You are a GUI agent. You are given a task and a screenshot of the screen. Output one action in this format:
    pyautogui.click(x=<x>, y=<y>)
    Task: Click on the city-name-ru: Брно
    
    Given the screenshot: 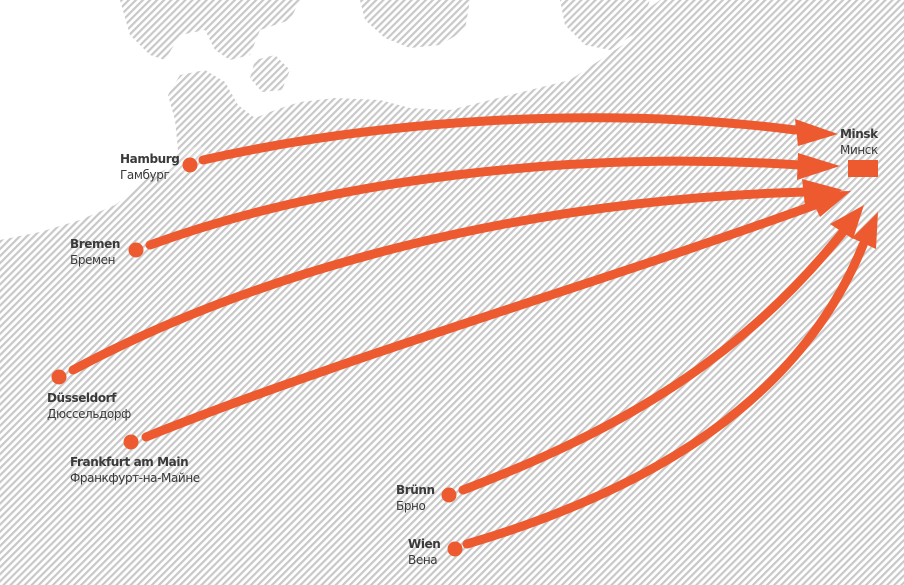 What is the action you would take?
    pyautogui.click(x=411, y=506)
    